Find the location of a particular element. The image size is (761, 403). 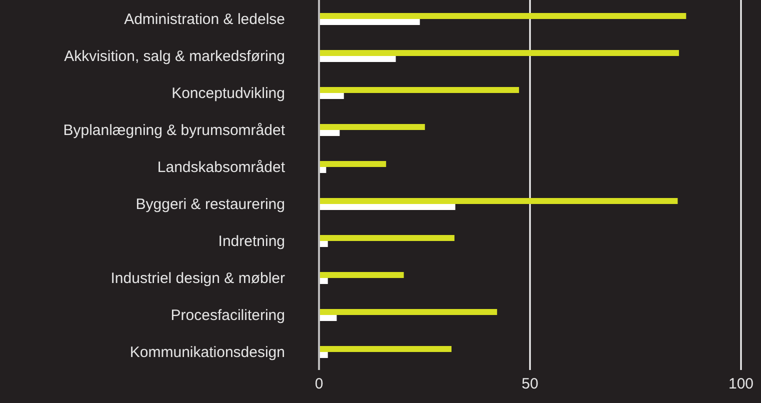

y-tick-label: Procesfacilitering is located at coordinates (227, 315).